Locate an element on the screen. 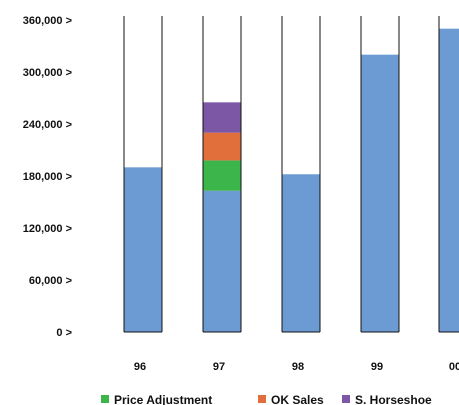 This screenshot has width=459, height=405. legend-item: Price Adjustment is located at coordinates (156, 399).